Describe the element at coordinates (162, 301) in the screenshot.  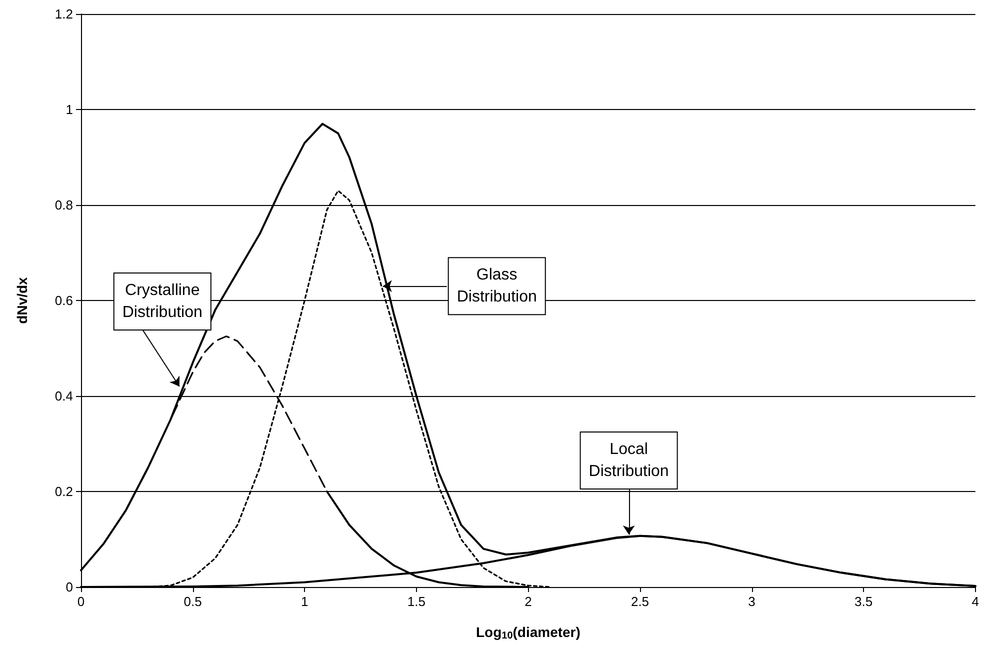
I see `annotation: Crystalline Distribution` at that location.